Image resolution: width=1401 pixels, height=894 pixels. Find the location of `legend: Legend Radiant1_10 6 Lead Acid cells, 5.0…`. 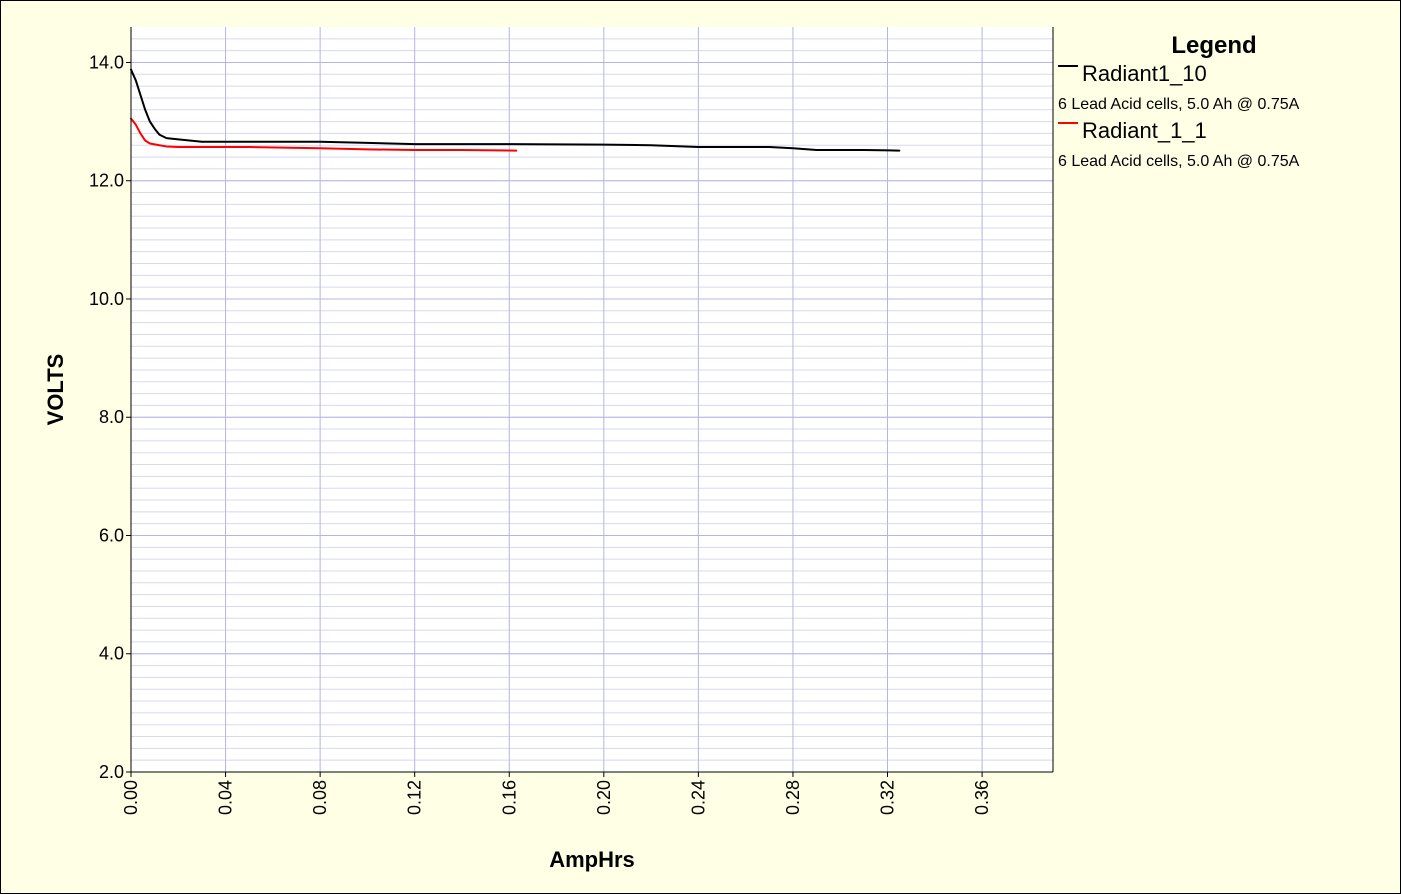

legend: Legend Radiant1_10 6 Lead Acid cells, 5.0… is located at coordinates (1179, 101).